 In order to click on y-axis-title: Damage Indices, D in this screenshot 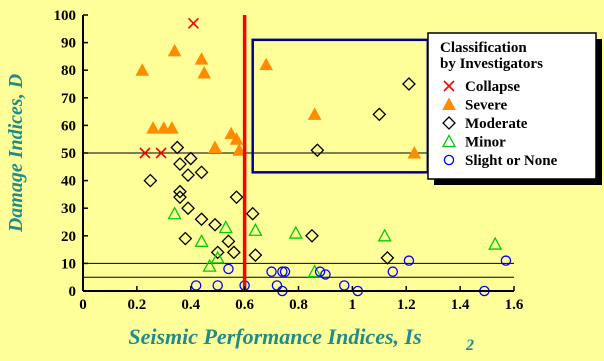, I will do `click(16, 153)`.